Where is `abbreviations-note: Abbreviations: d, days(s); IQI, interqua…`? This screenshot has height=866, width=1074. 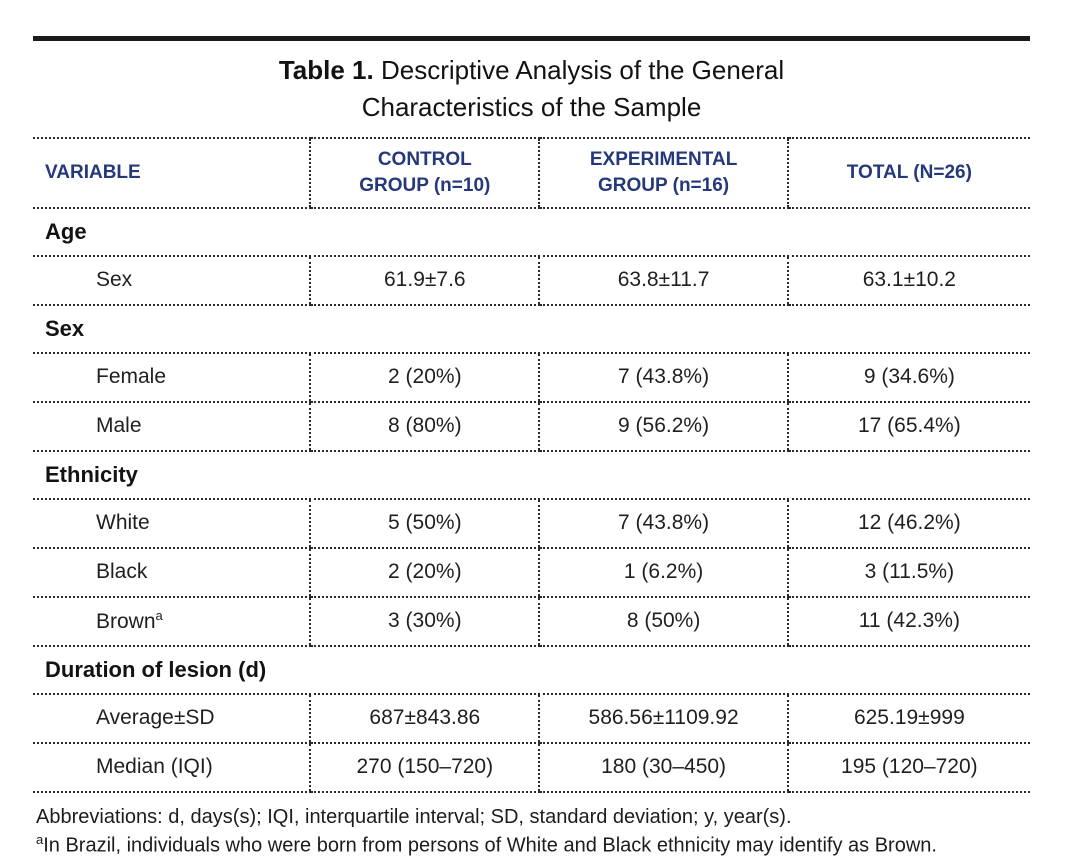 abbreviations-note: Abbreviations: d, days(s); IQI, interqua… is located at coordinates (414, 816).